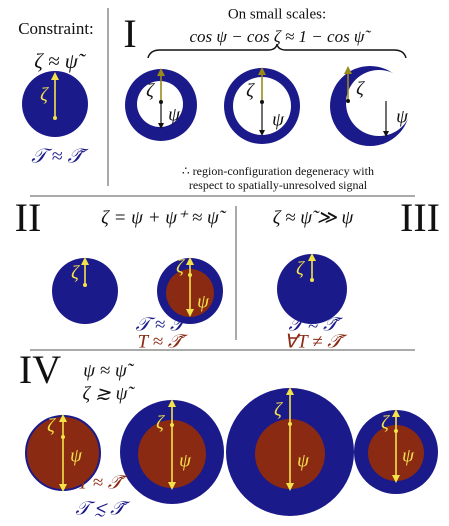 This screenshot has width=449, height=526. What do you see at coordinates (60, 61) in the screenshot?
I see `constraint-relation: ζ ≈ ψ̃` at bounding box center [60, 61].